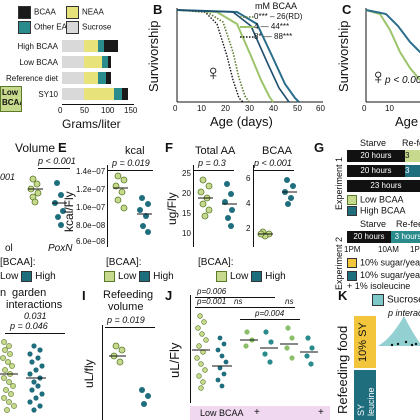 This screenshot has height=420, width=420. Describe the element at coordinates (375, 200) in the screenshot. I see `g-legend-low: Low BCAA` at that location.